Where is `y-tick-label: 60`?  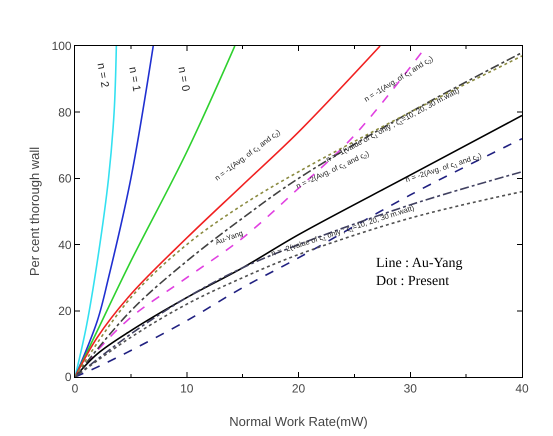 y-tick-label: 60 is located at coordinates (65, 179).